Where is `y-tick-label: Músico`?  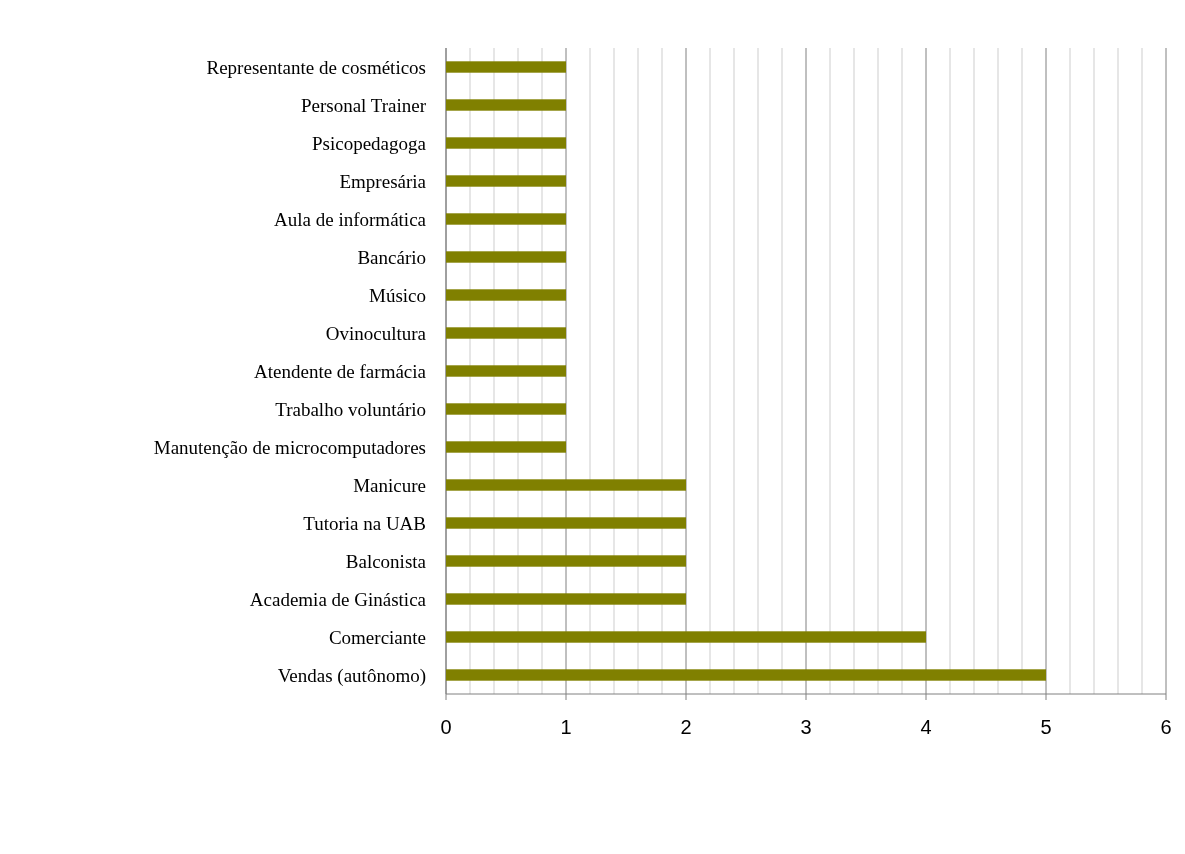 y-tick-label: Músico is located at coordinates (397, 295).